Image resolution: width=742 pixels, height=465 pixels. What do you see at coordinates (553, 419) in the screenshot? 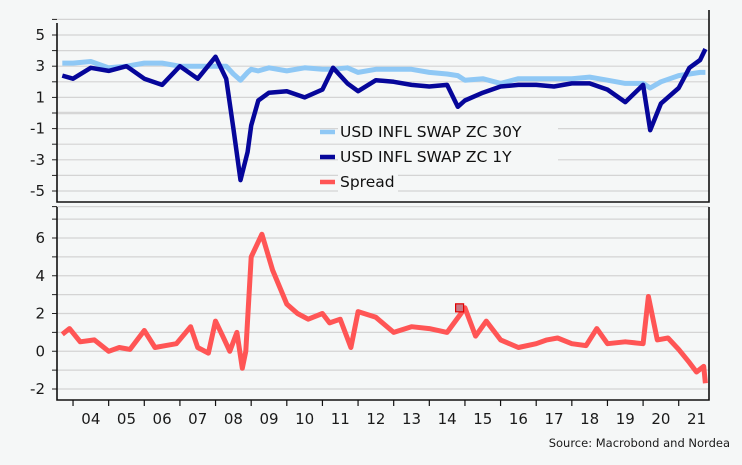
I see `x-tick-label: 17` at bounding box center [553, 419].